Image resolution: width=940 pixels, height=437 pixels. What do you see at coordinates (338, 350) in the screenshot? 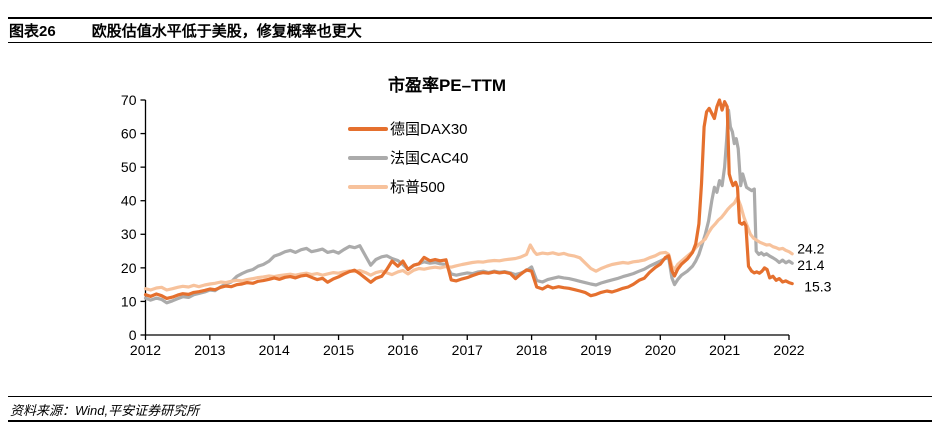
I see `x-tick-label: 2015` at bounding box center [338, 350].